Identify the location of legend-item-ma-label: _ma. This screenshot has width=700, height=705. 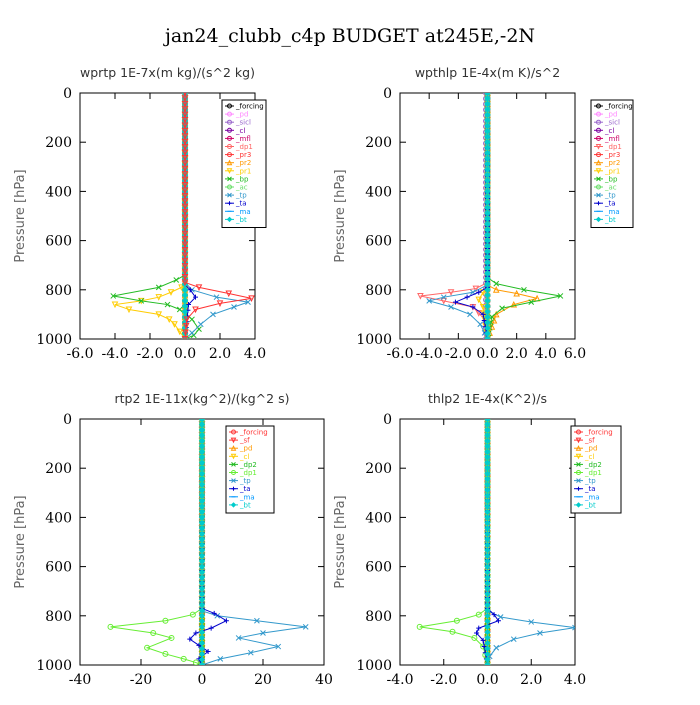
(612, 212).